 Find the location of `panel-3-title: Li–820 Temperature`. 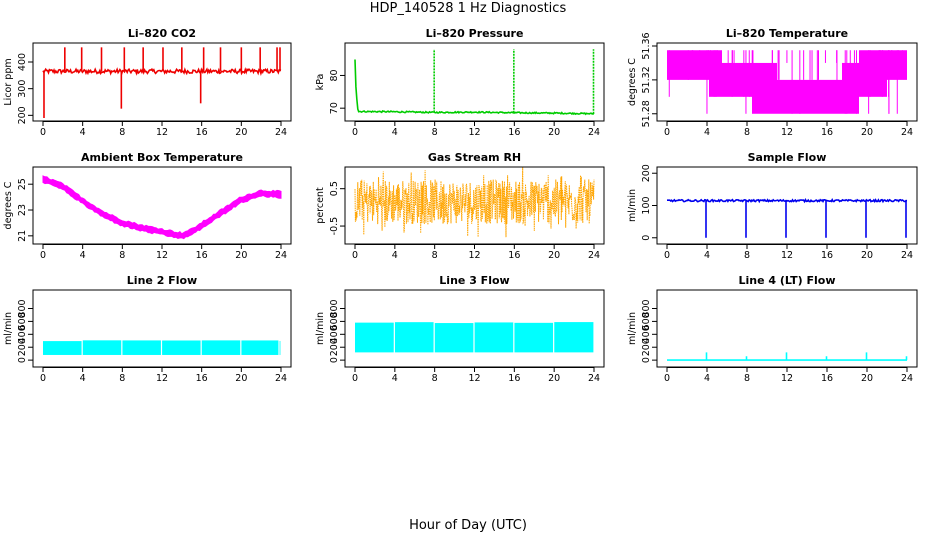

panel-3-title: Li–820 Temperature is located at coordinates (787, 33).